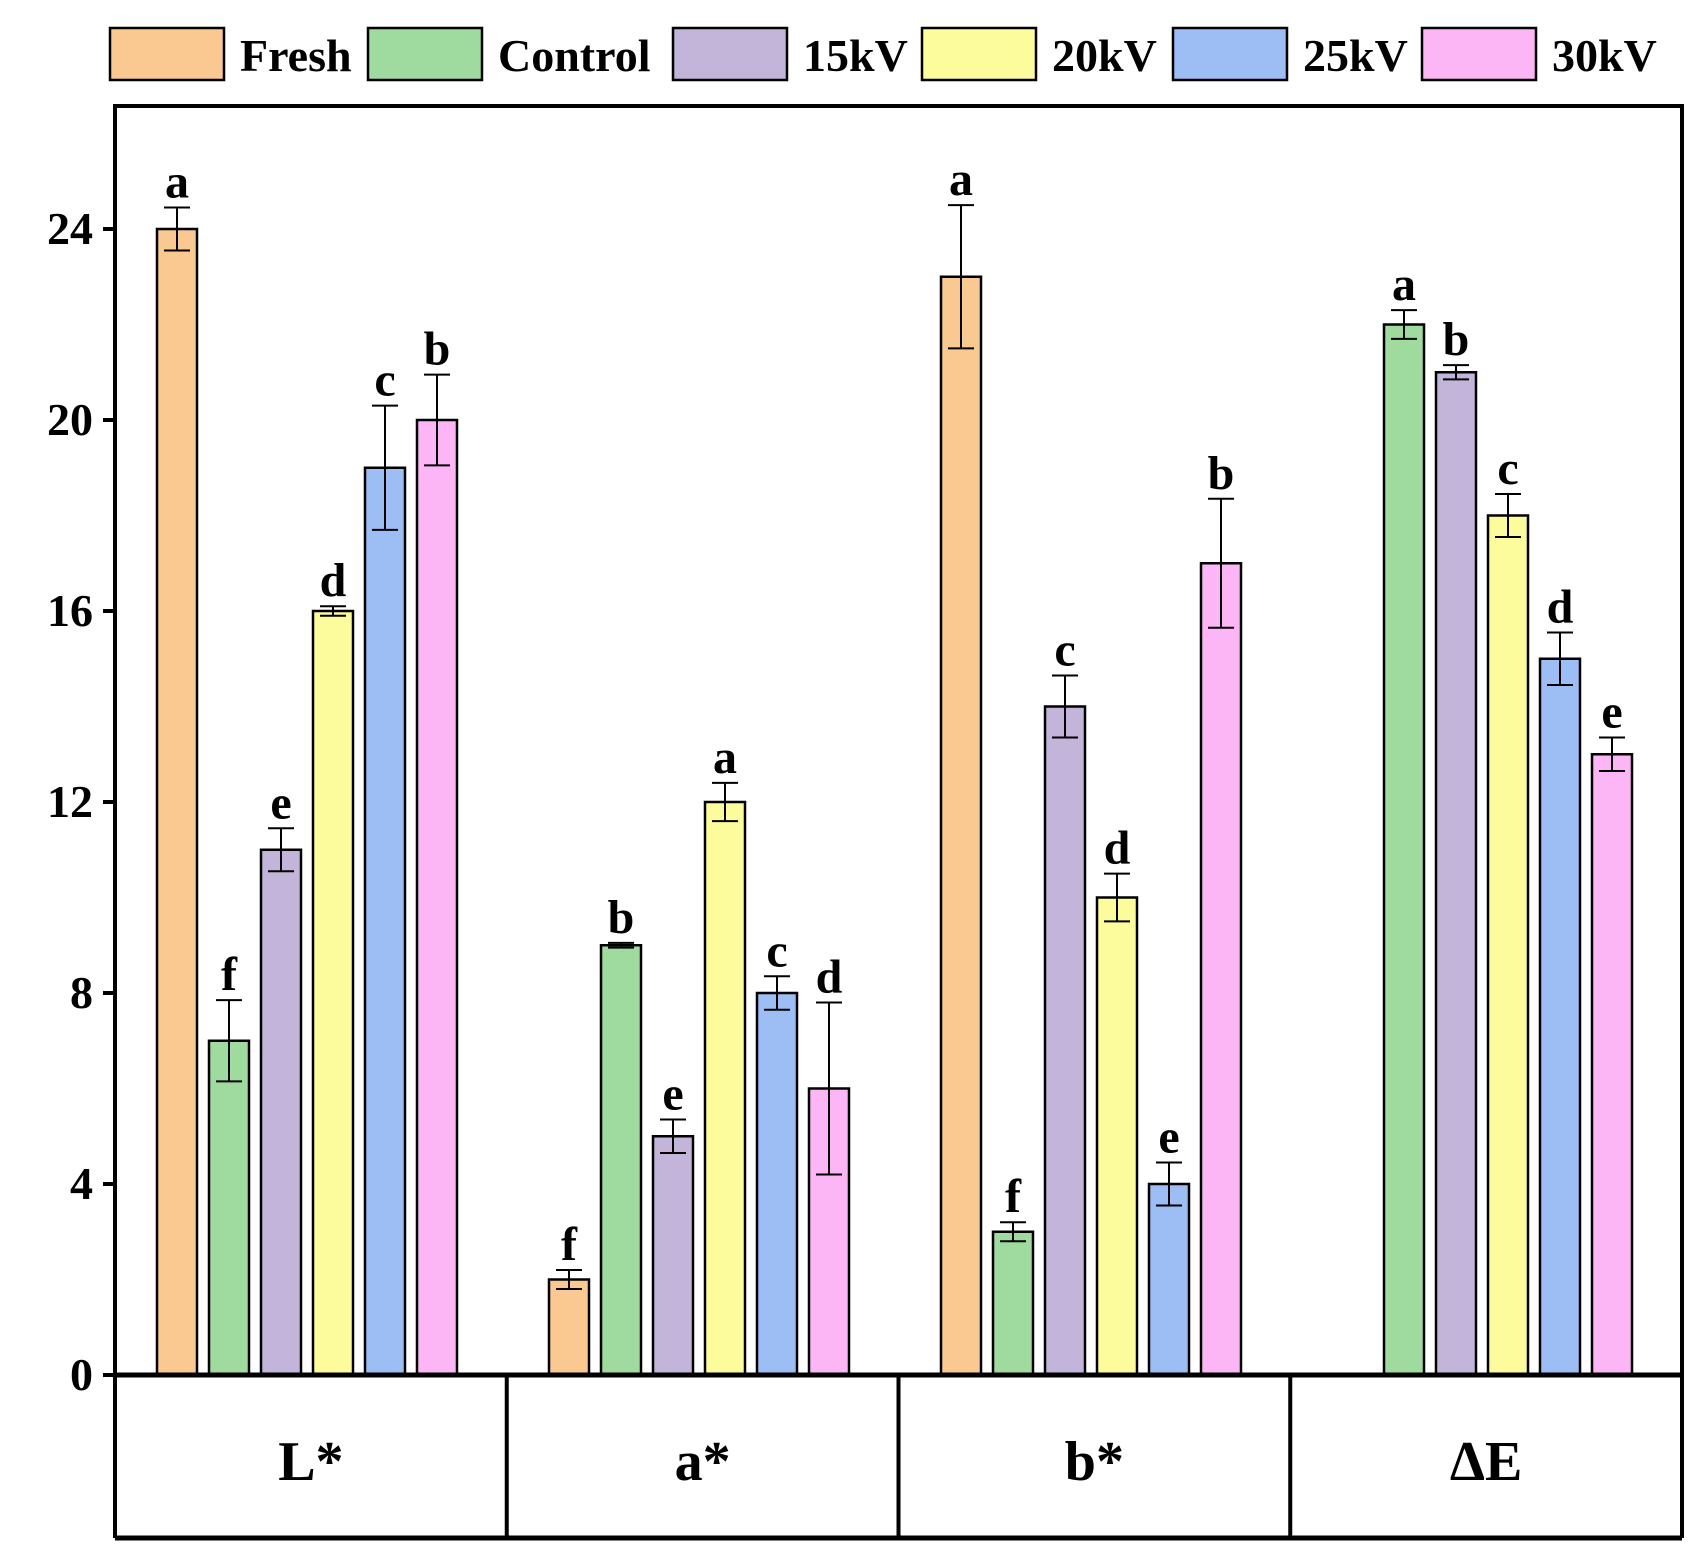 Image resolution: width=1702 pixels, height=1558 pixels. What do you see at coordinates (1104, 55) in the screenshot?
I see `legend-label: 20kV` at bounding box center [1104, 55].